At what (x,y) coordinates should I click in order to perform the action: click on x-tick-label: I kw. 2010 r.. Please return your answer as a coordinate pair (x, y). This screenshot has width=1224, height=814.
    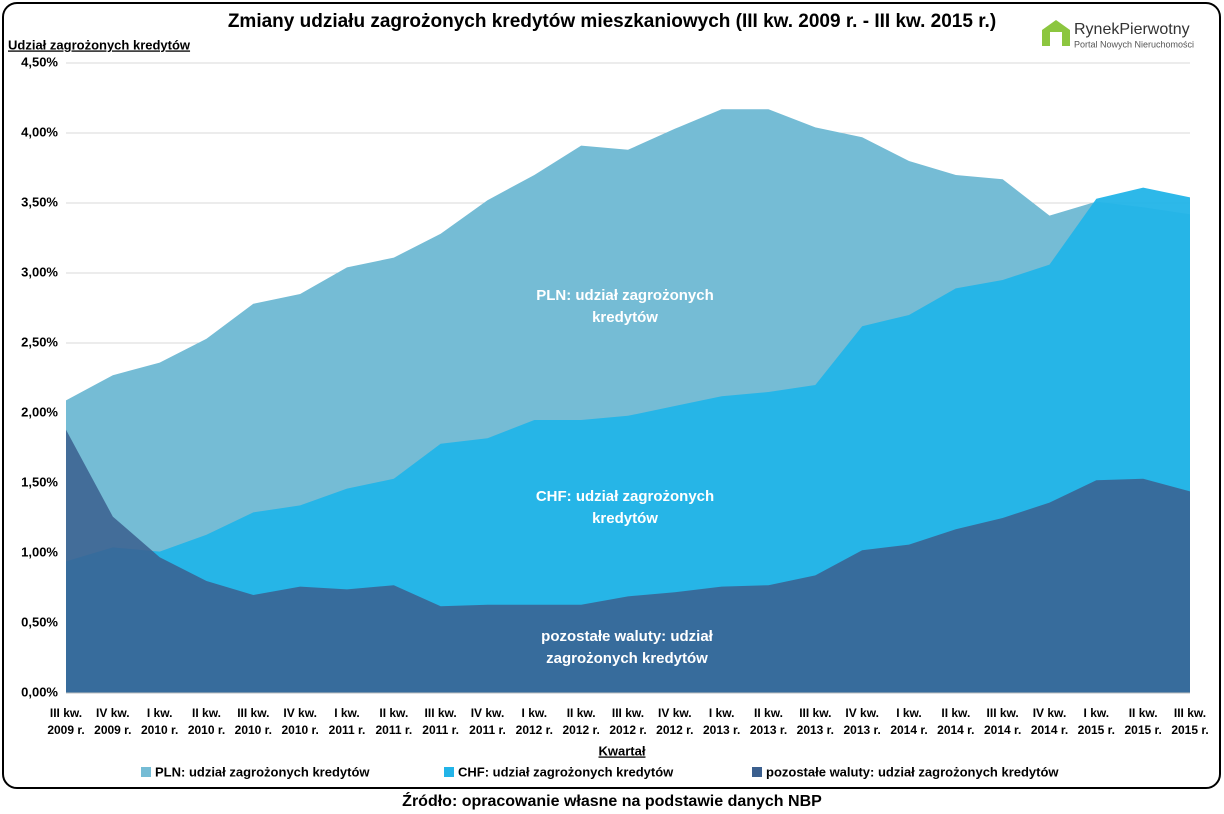
    Looking at the image, I should click on (159, 721).